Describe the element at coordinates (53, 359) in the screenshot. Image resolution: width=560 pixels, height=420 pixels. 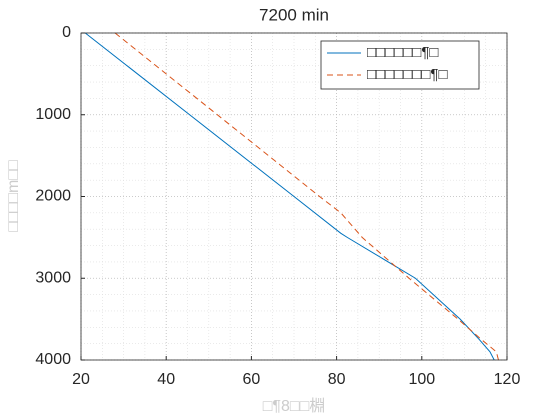
I see `y-tick-label: 4000` at that location.